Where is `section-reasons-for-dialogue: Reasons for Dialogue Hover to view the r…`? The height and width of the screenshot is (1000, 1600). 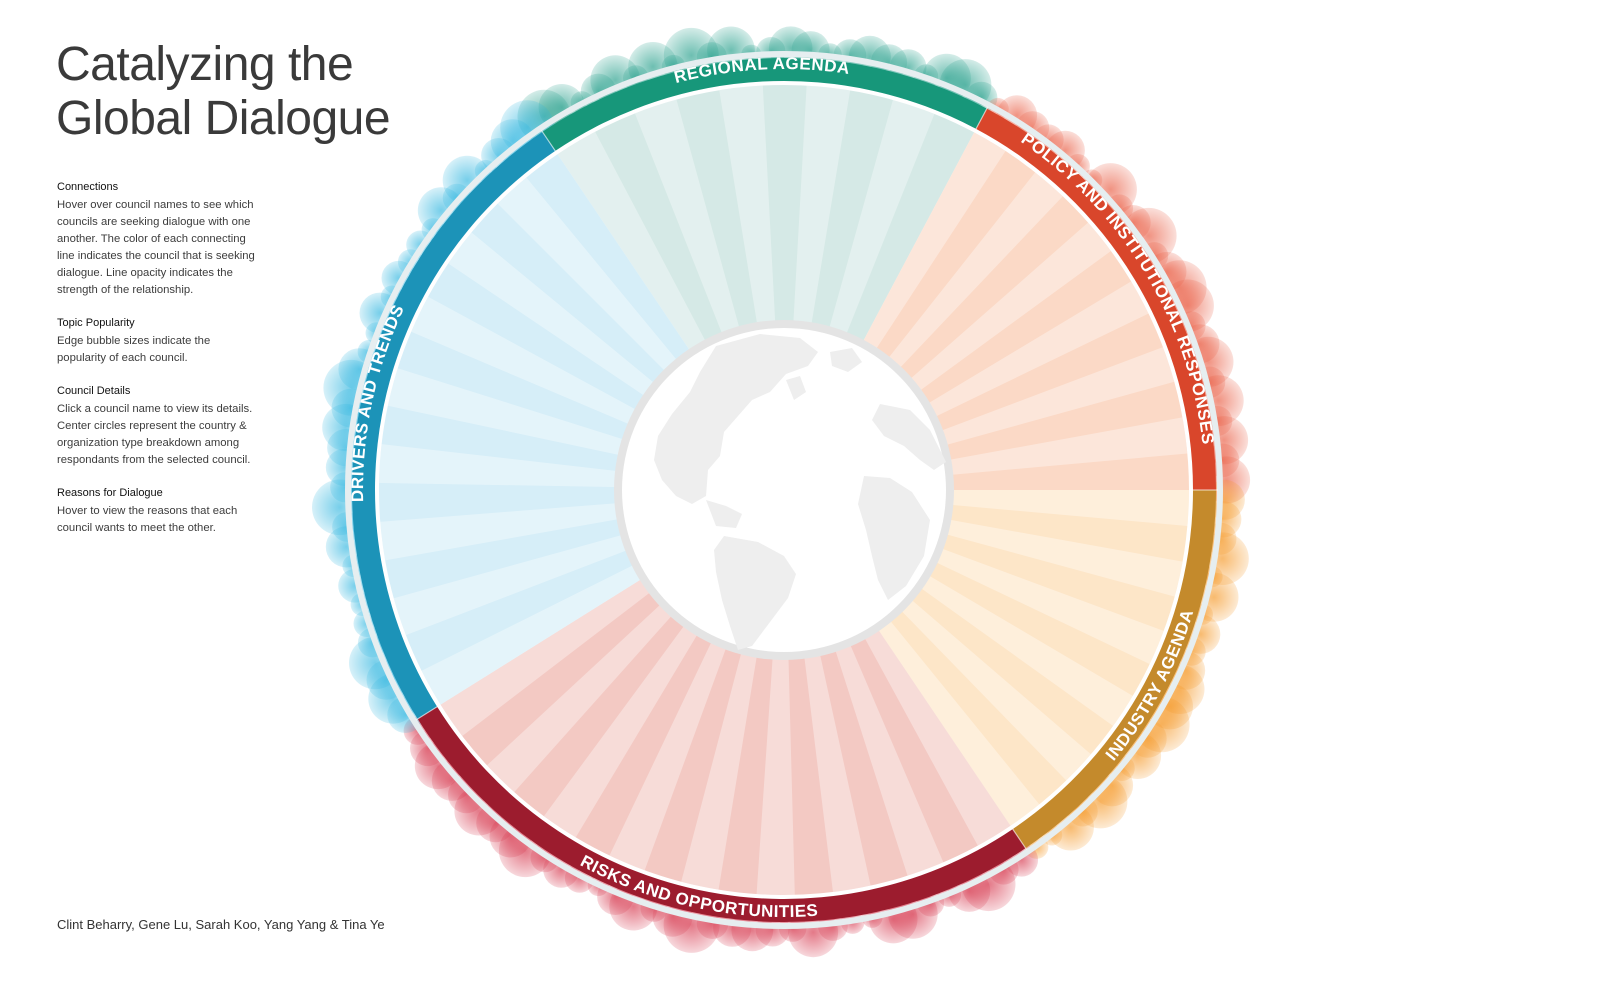 section-reasons-for-dialogue: Reasons for Dialogue Hover to view the r… is located at coordinates (157, 511).